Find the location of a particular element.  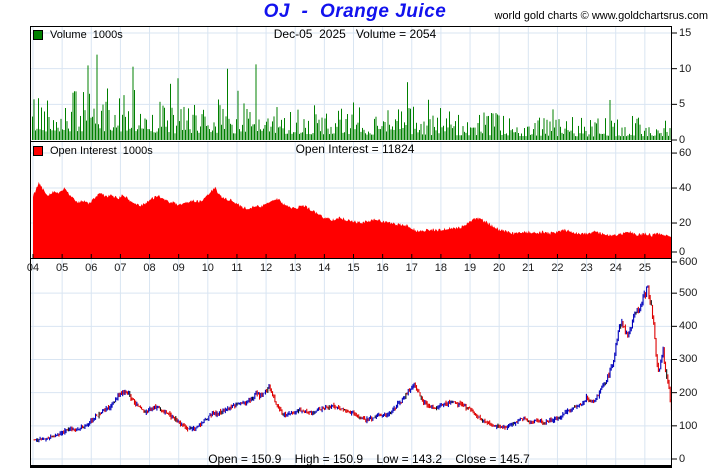

y-axis-tick-label: 600 is located at coordinates (688, 262).